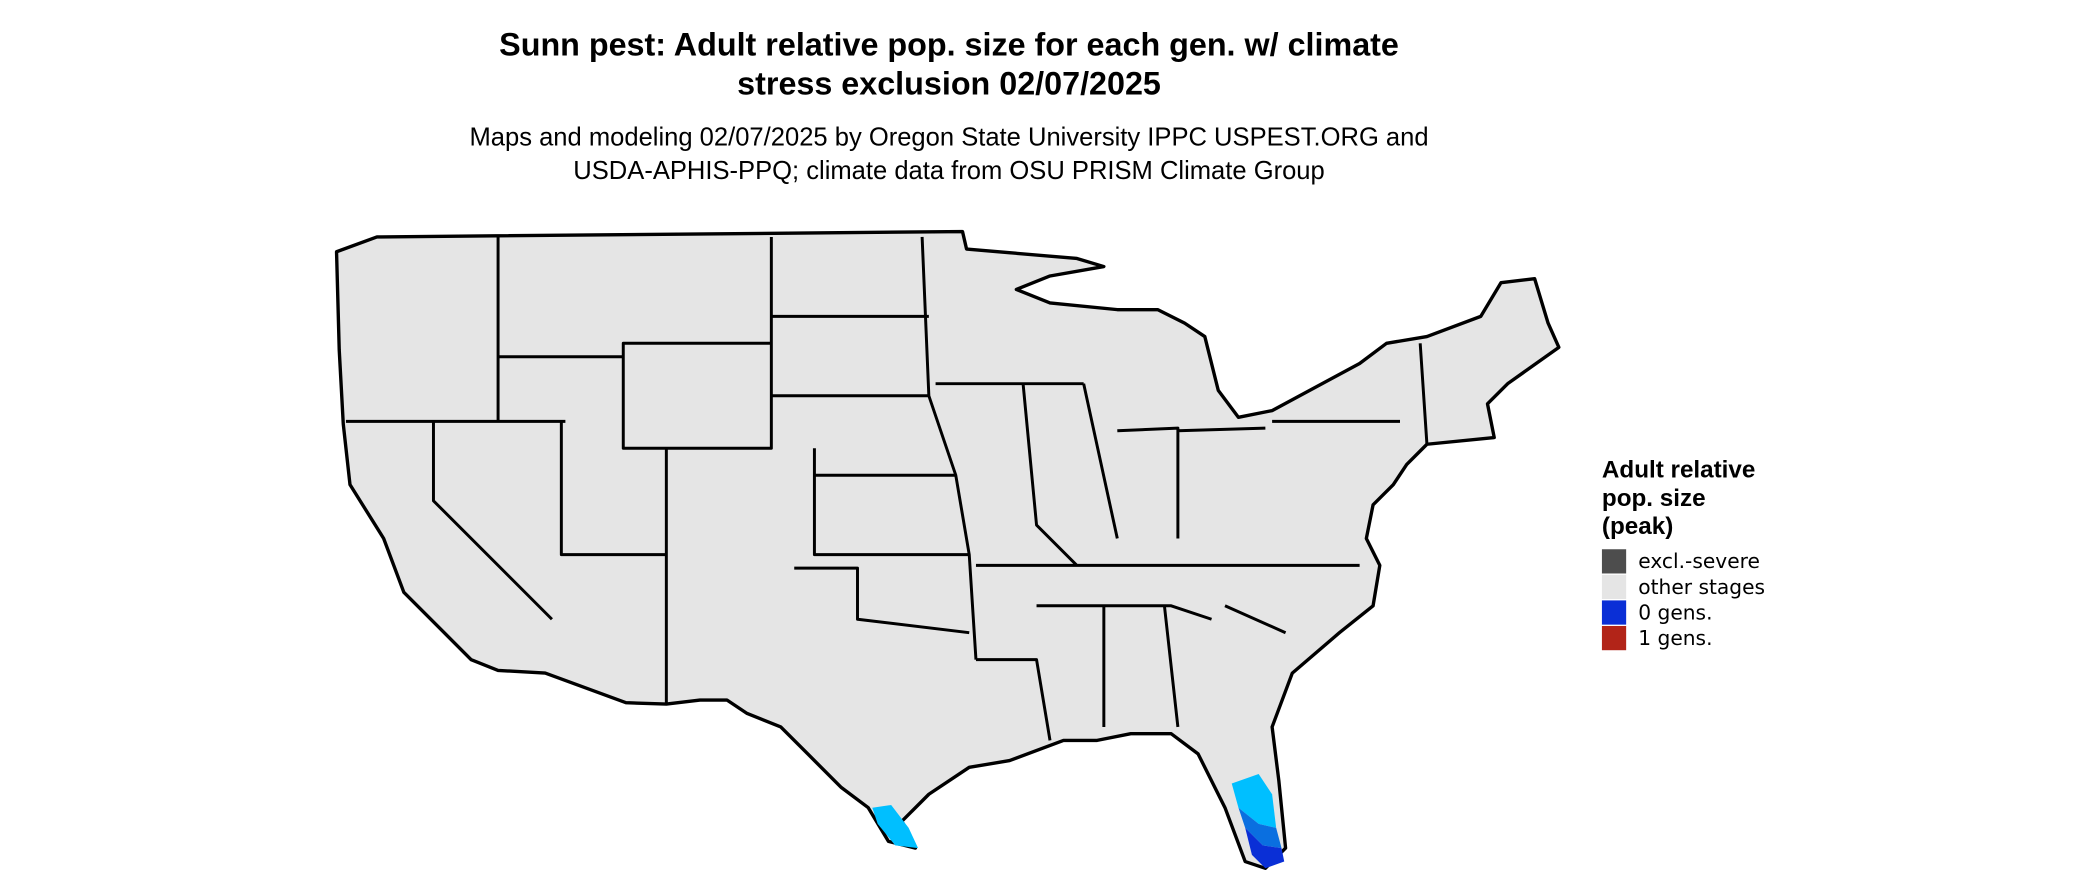 The height and width of the screenshot is (892, 2100). I want to click on legend-title: pop. size, so click(1654, 498).